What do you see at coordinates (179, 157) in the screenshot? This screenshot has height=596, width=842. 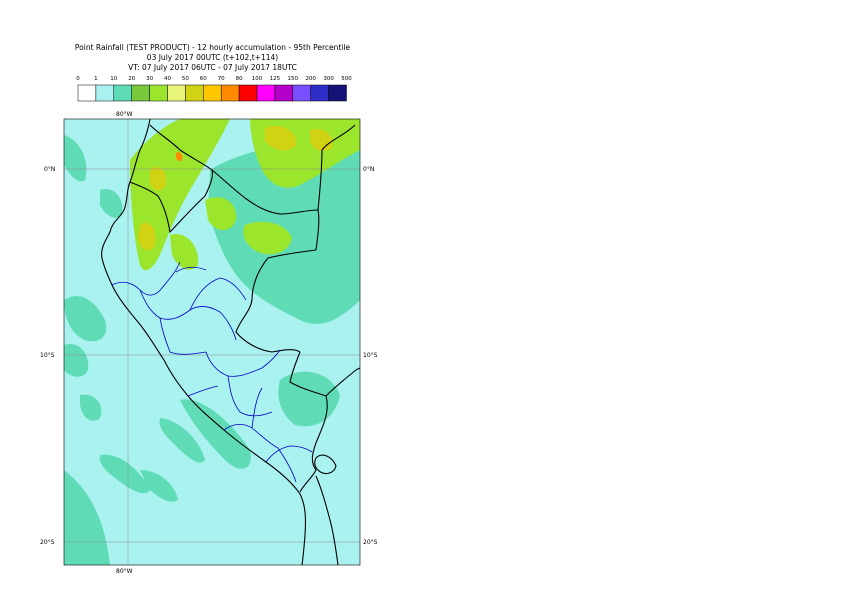 I see `rain-area-extreme` at bounding box center [179, 157].